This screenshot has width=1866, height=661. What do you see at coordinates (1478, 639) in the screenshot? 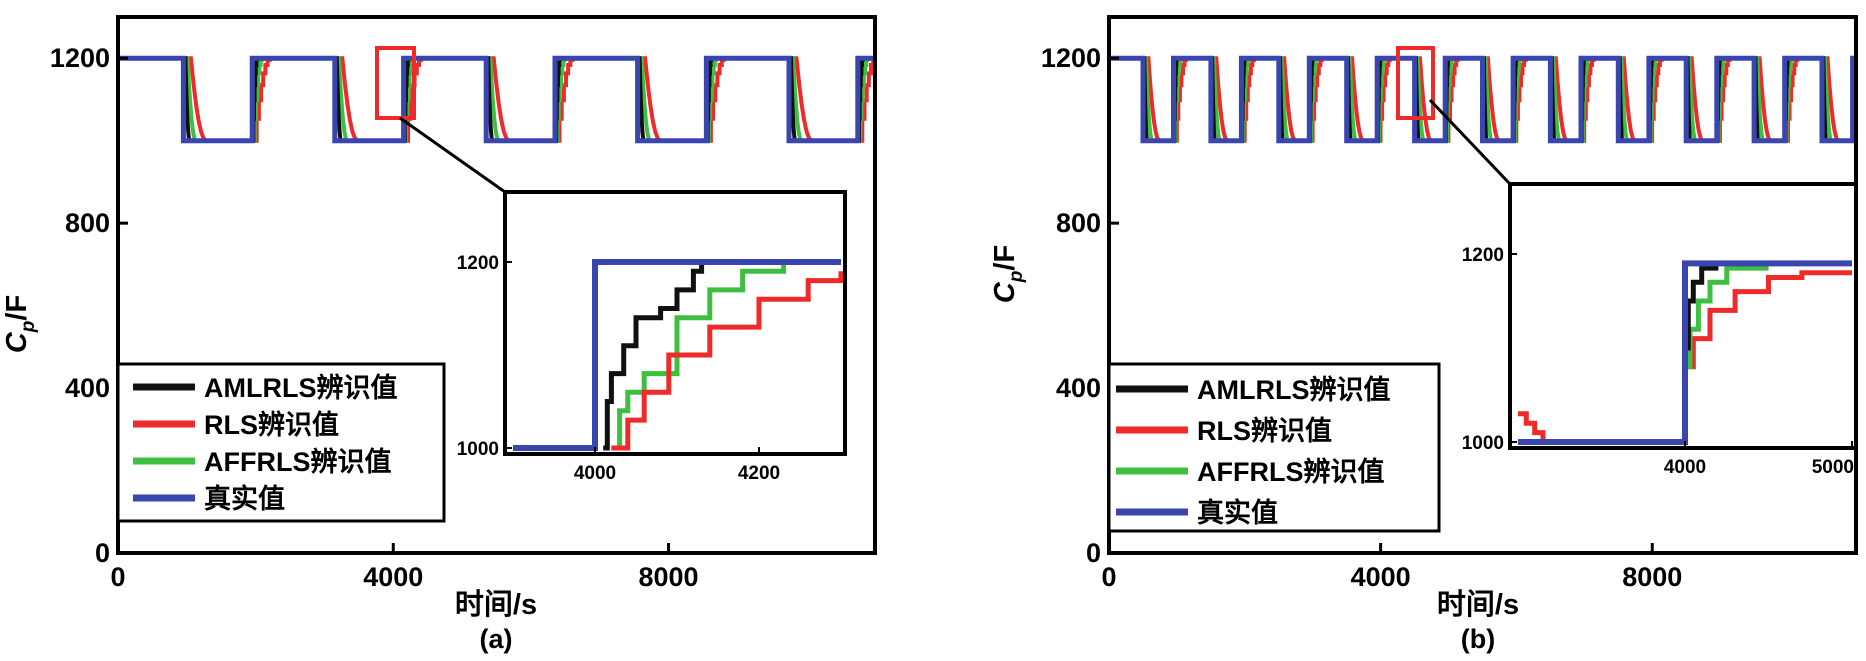
I see `panel-b-tag: (b)` at bounding box center [1478, 639].